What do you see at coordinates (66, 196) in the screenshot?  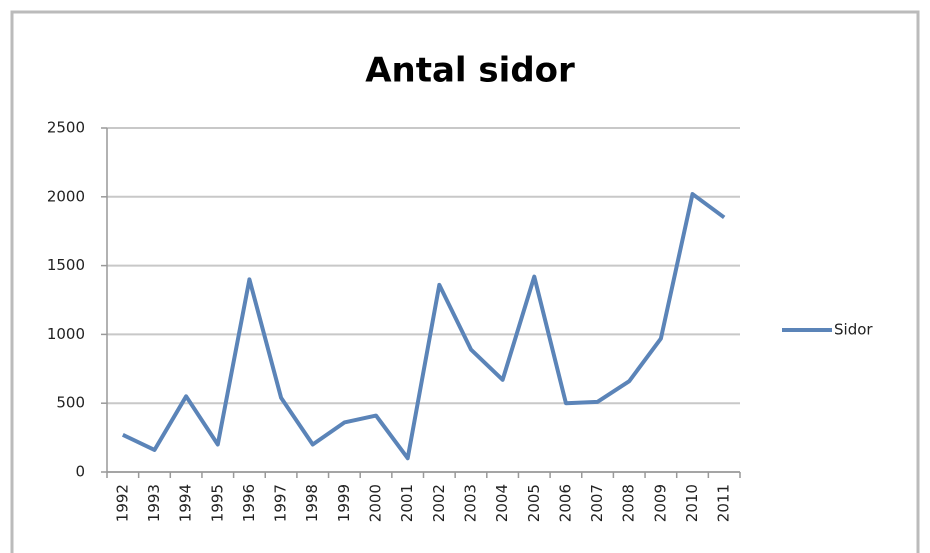 I see `y-tick-label: 2000` at bounding box center [66, 196].